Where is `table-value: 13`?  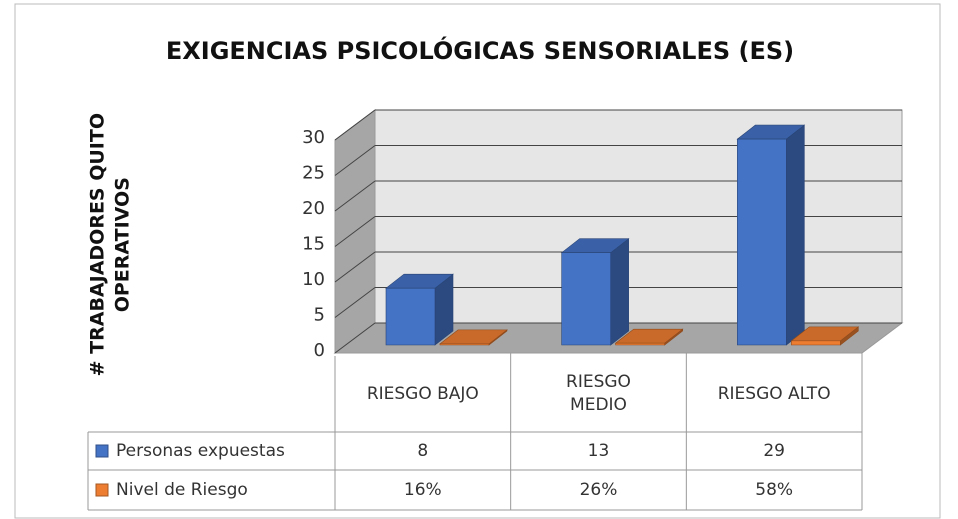 table-value: 13 is located at coordinates (598, 450).